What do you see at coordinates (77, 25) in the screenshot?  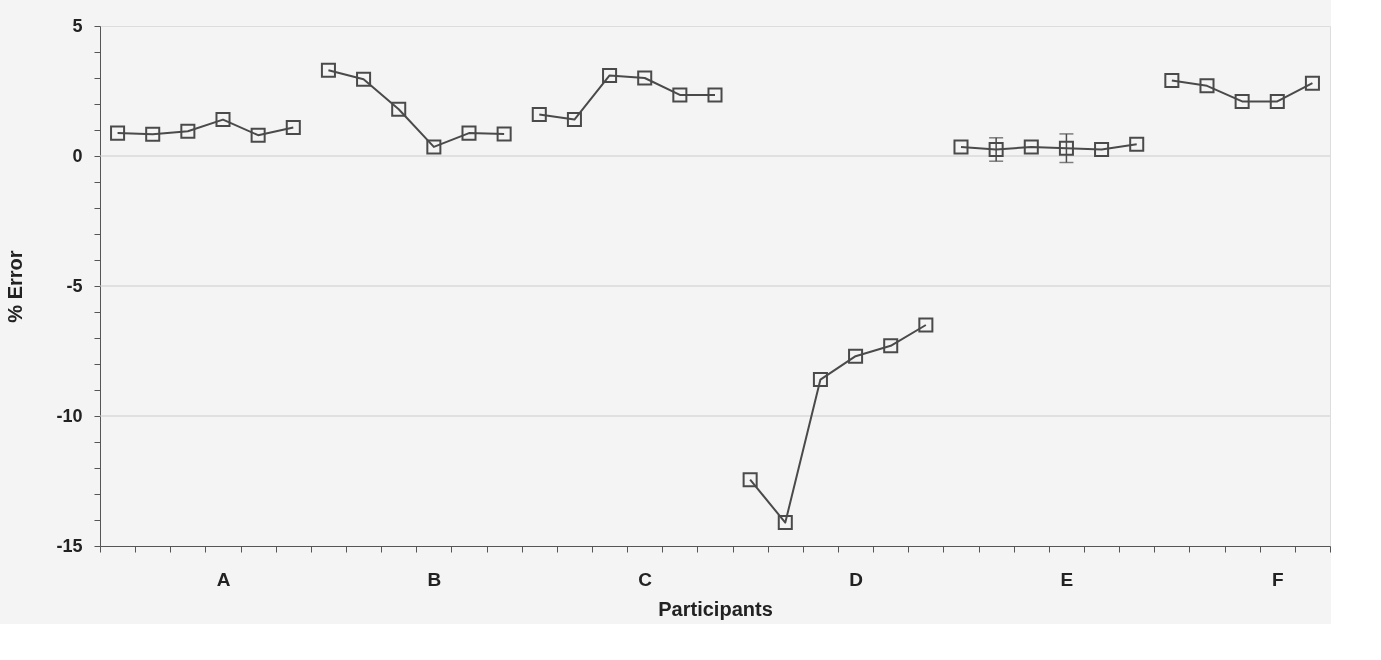 I see `y-tick-label: 5` at bounding box center [77, 25].